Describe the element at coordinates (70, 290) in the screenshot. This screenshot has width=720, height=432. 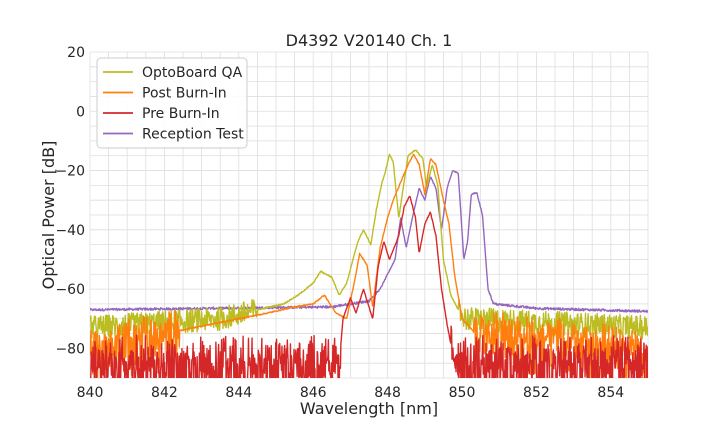
I see `y-tick-label: −60` at that location.